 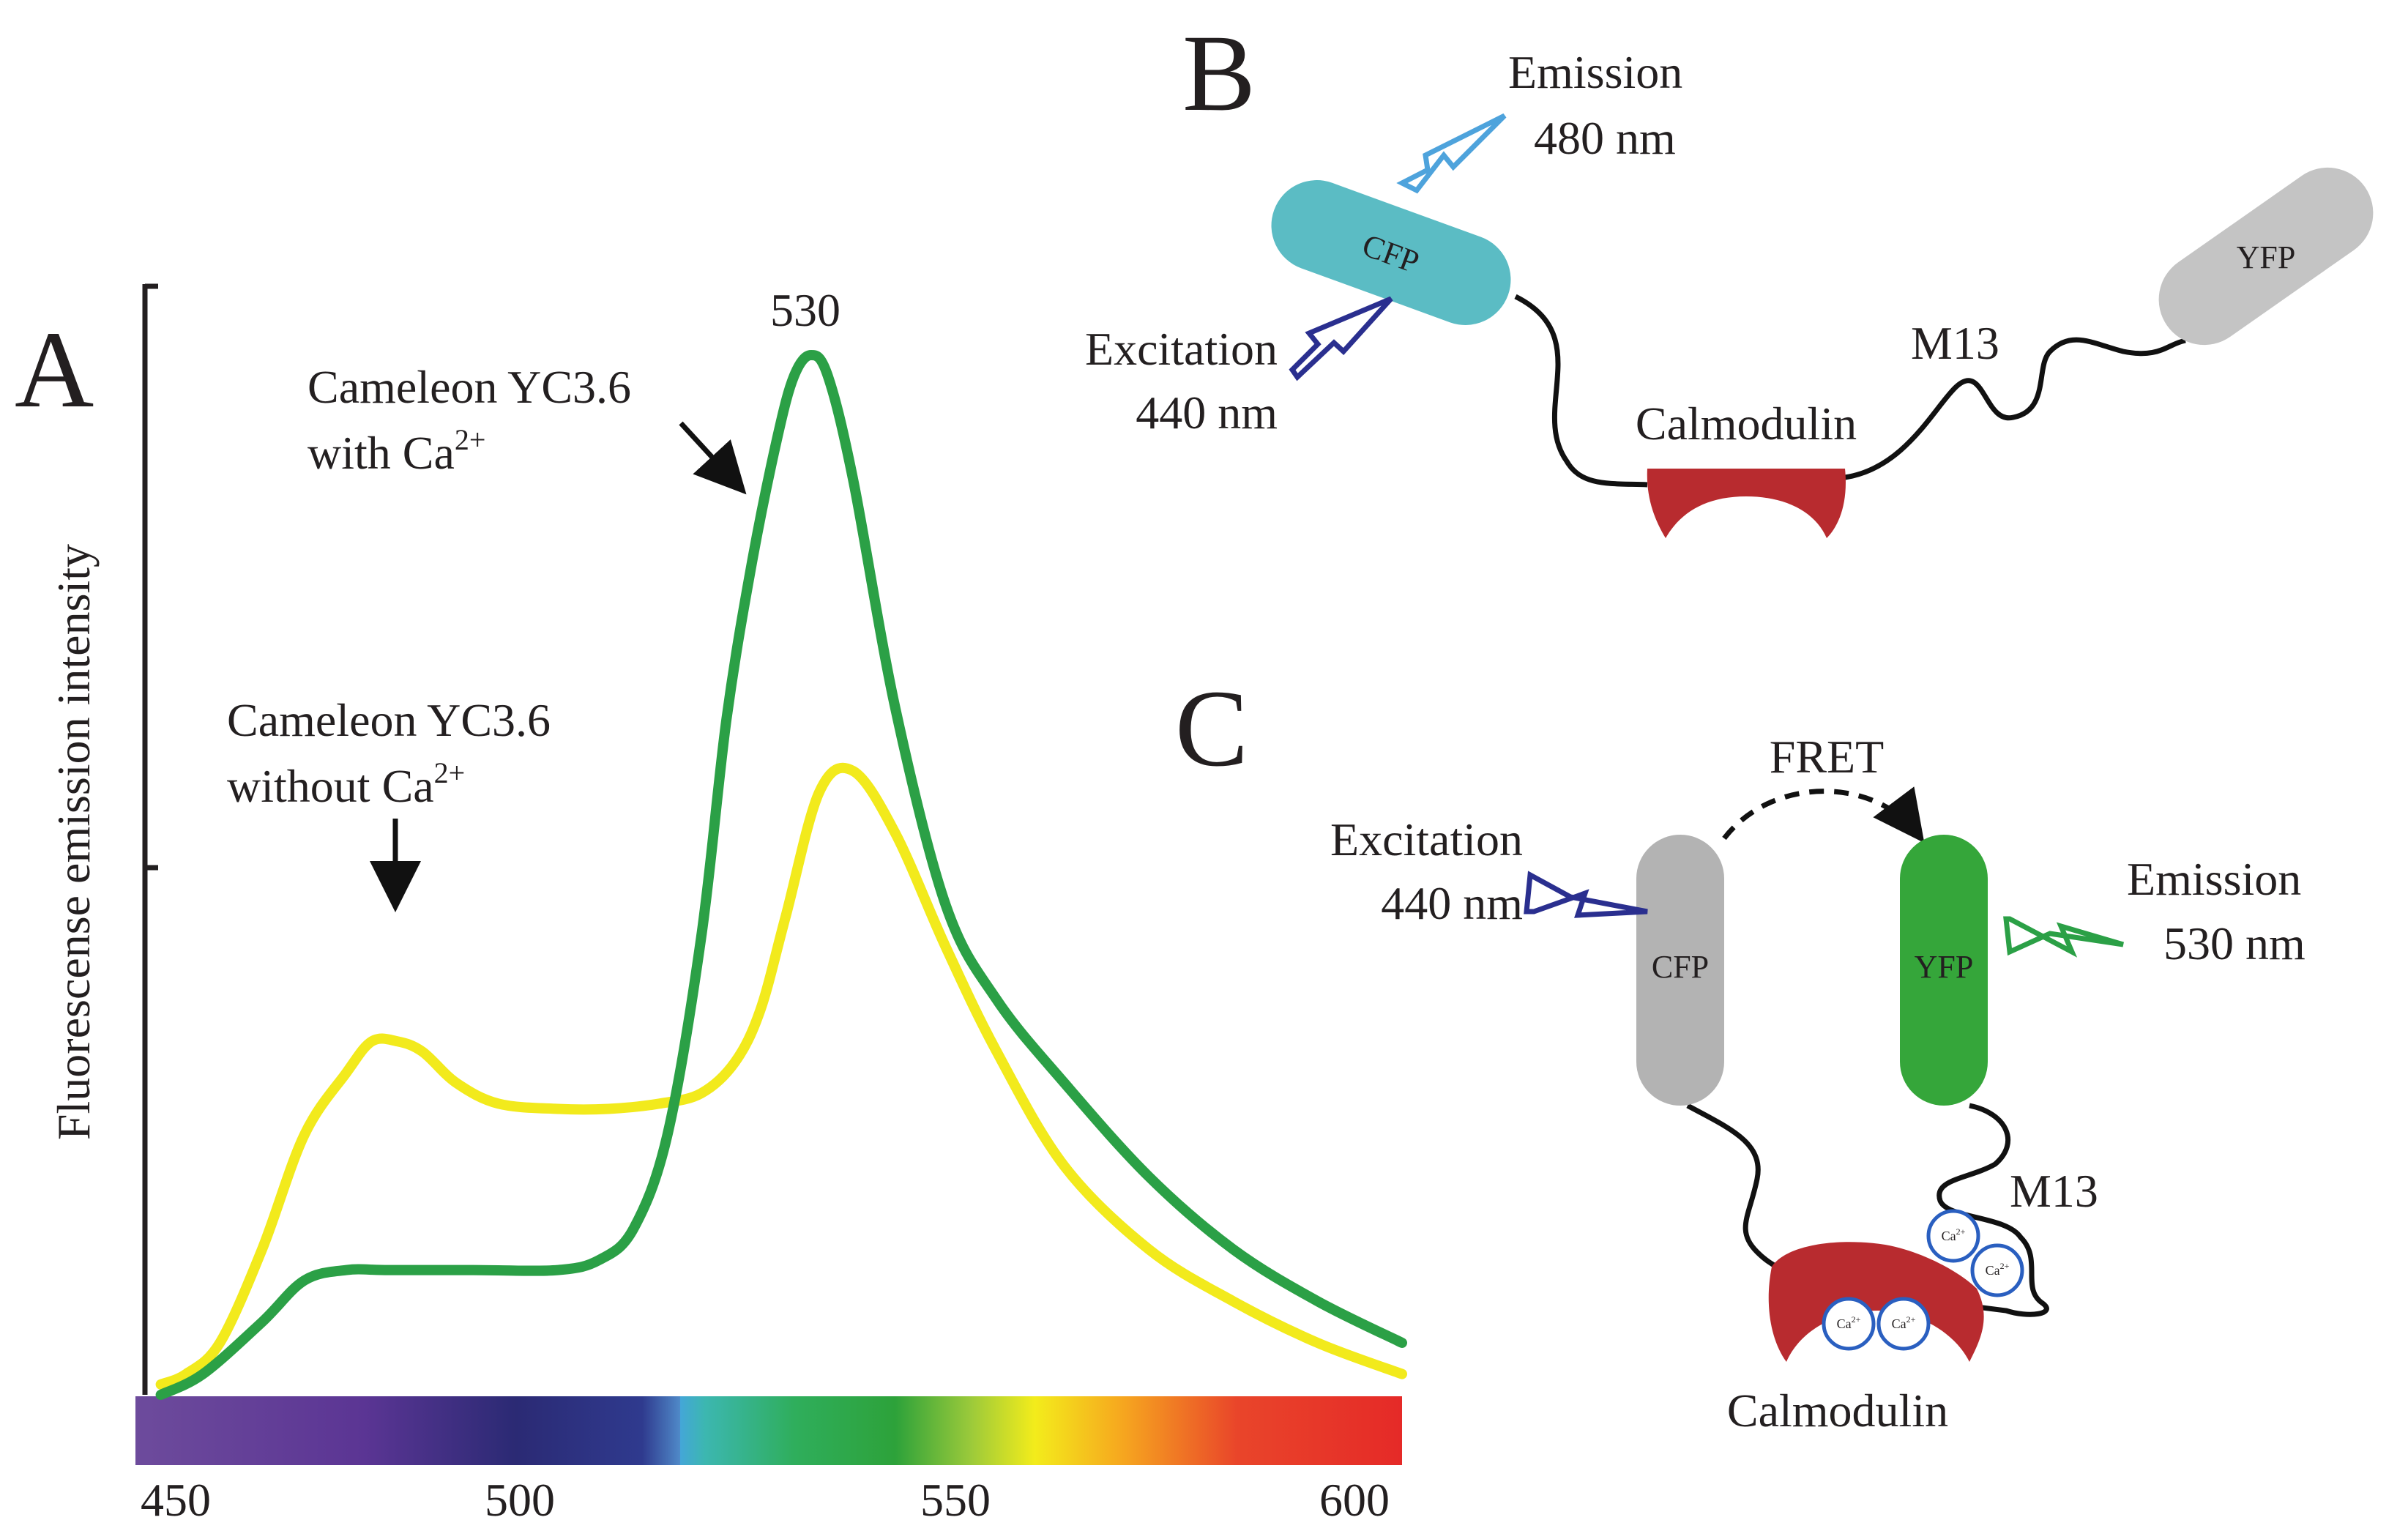 I want to click on c-calmodulin, so click(x=1876, y=1302).